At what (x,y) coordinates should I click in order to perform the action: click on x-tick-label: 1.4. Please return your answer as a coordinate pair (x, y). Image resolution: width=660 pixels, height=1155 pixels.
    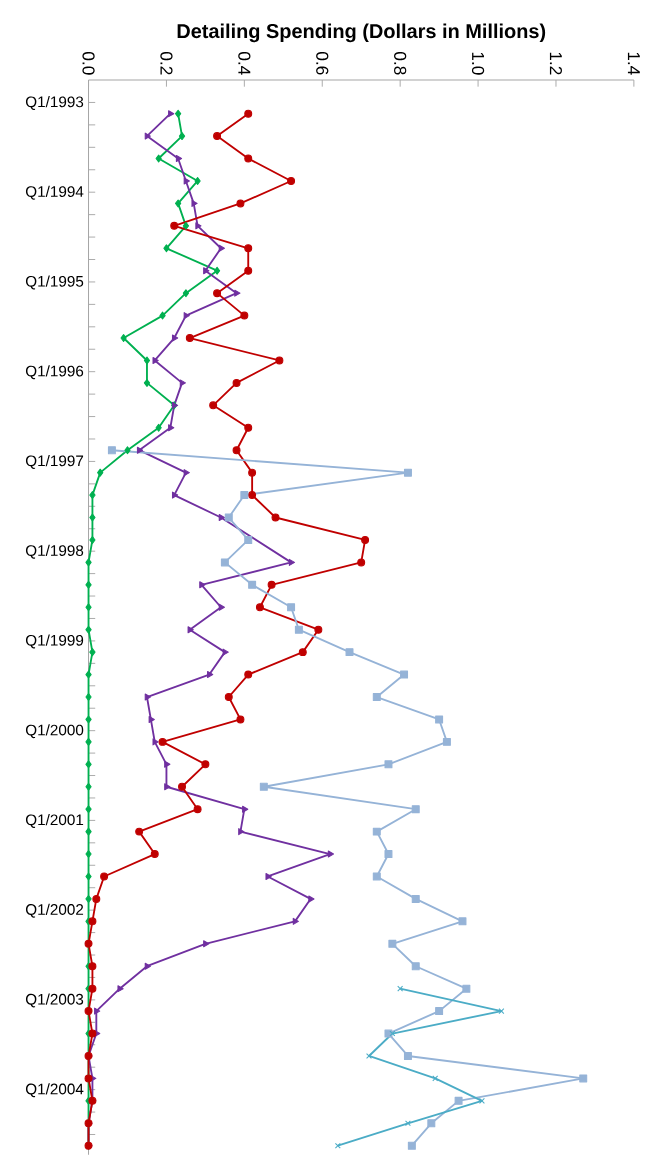
    Looking at the image, I should click on (633, 63).